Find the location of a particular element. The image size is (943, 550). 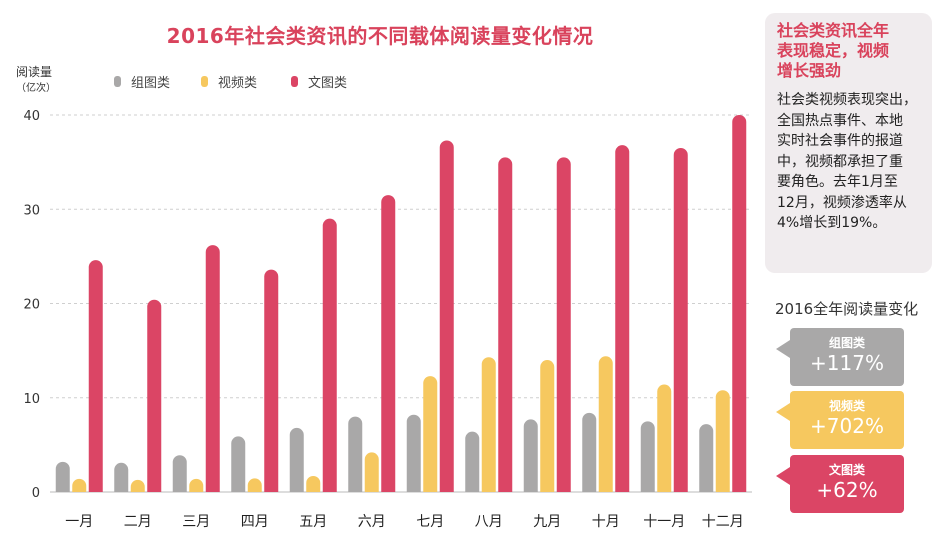

x-tick-label: 十一月 is located at coordinates (664, 522).